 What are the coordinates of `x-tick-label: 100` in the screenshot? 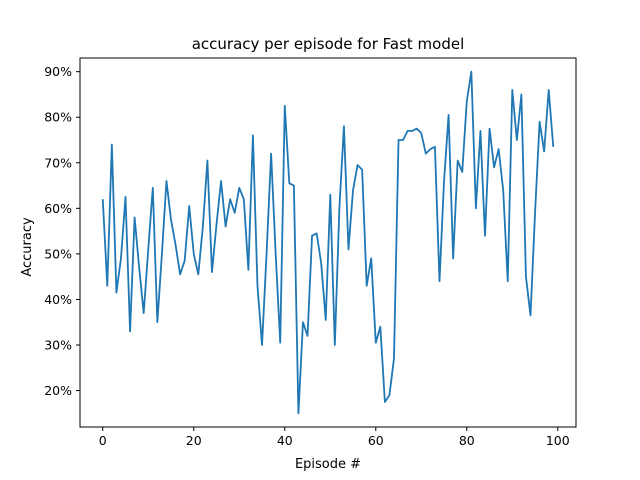 It's located at (558, 440).